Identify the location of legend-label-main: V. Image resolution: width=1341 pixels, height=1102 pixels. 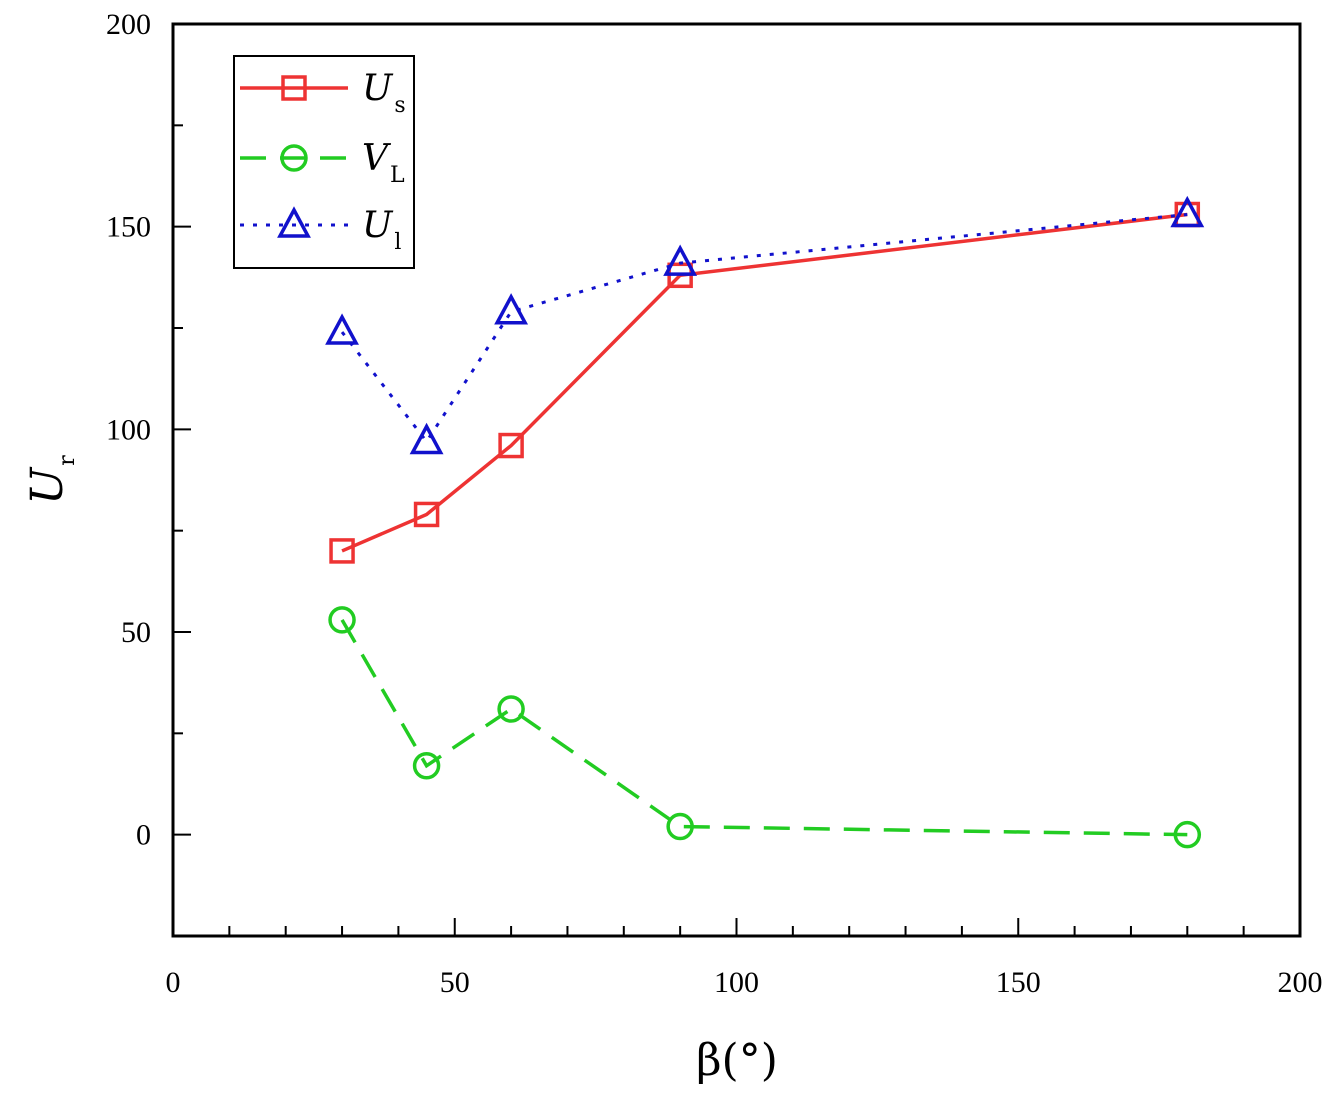
(377, 158).